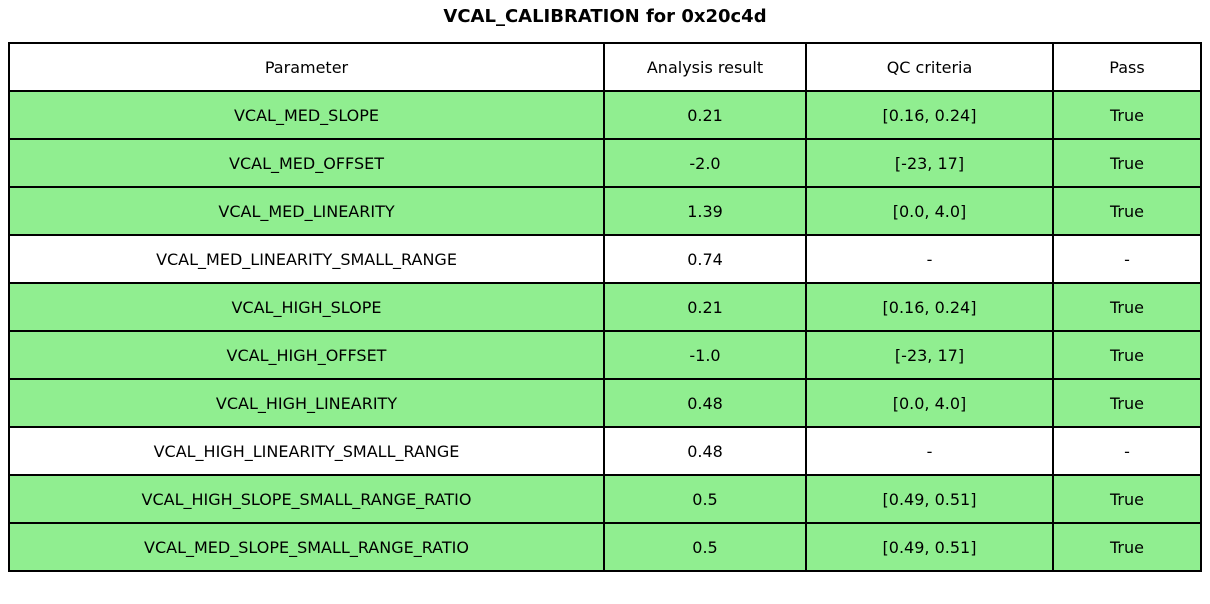  Describe the element at coordinates (705, 259) in the screenshot. I see `analysis-result-cell: 0.74` at that location.